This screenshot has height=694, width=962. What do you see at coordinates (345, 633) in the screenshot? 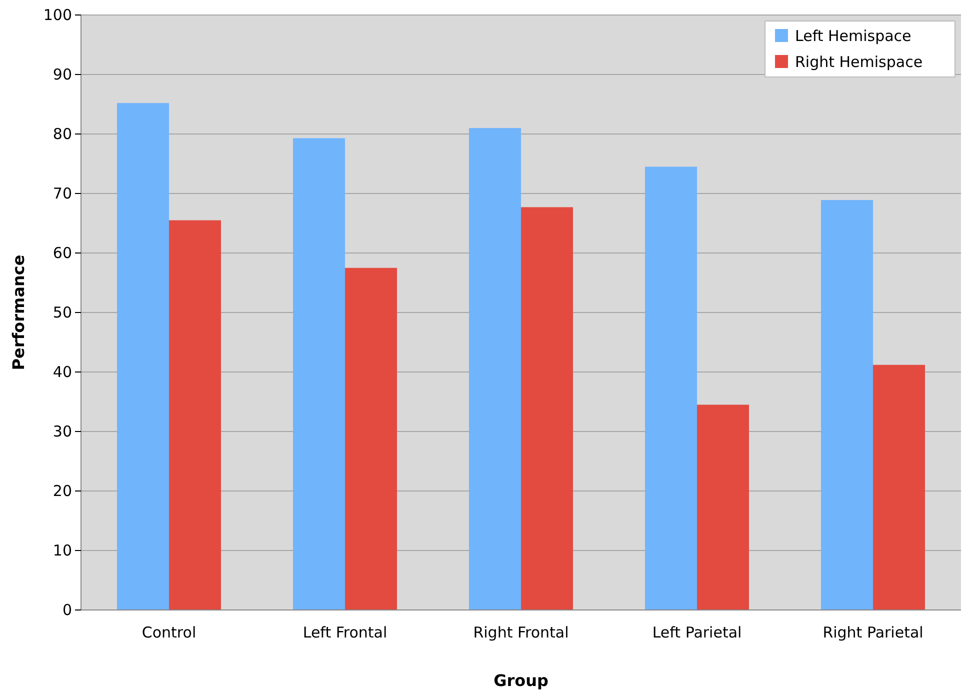
I see `x-tick-label: Left Frontal` at bounding box center [345, 633].